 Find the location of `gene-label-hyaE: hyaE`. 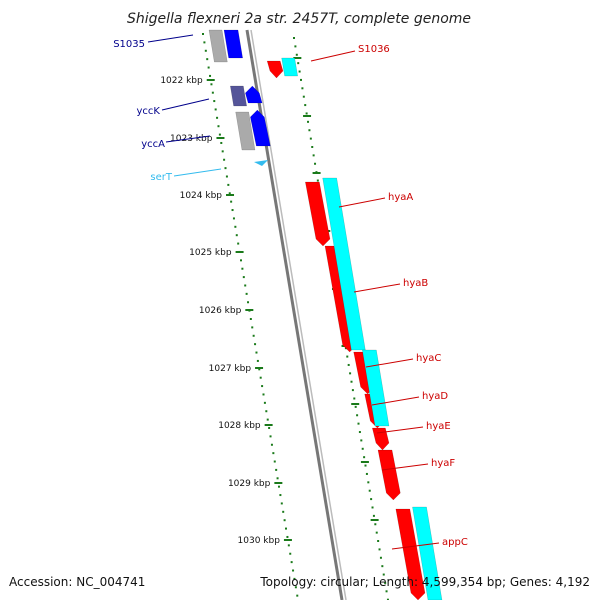

gene-label-hyaE: hyaE is located at coordinates (438, 426).